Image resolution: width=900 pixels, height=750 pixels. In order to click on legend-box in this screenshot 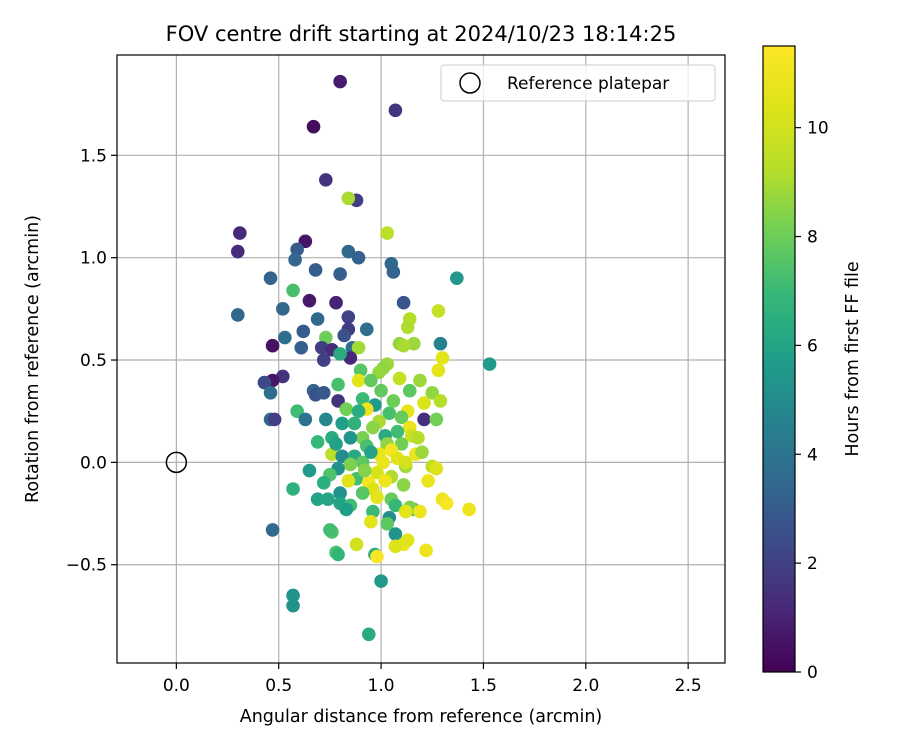, I will do `click(578, 83)`.